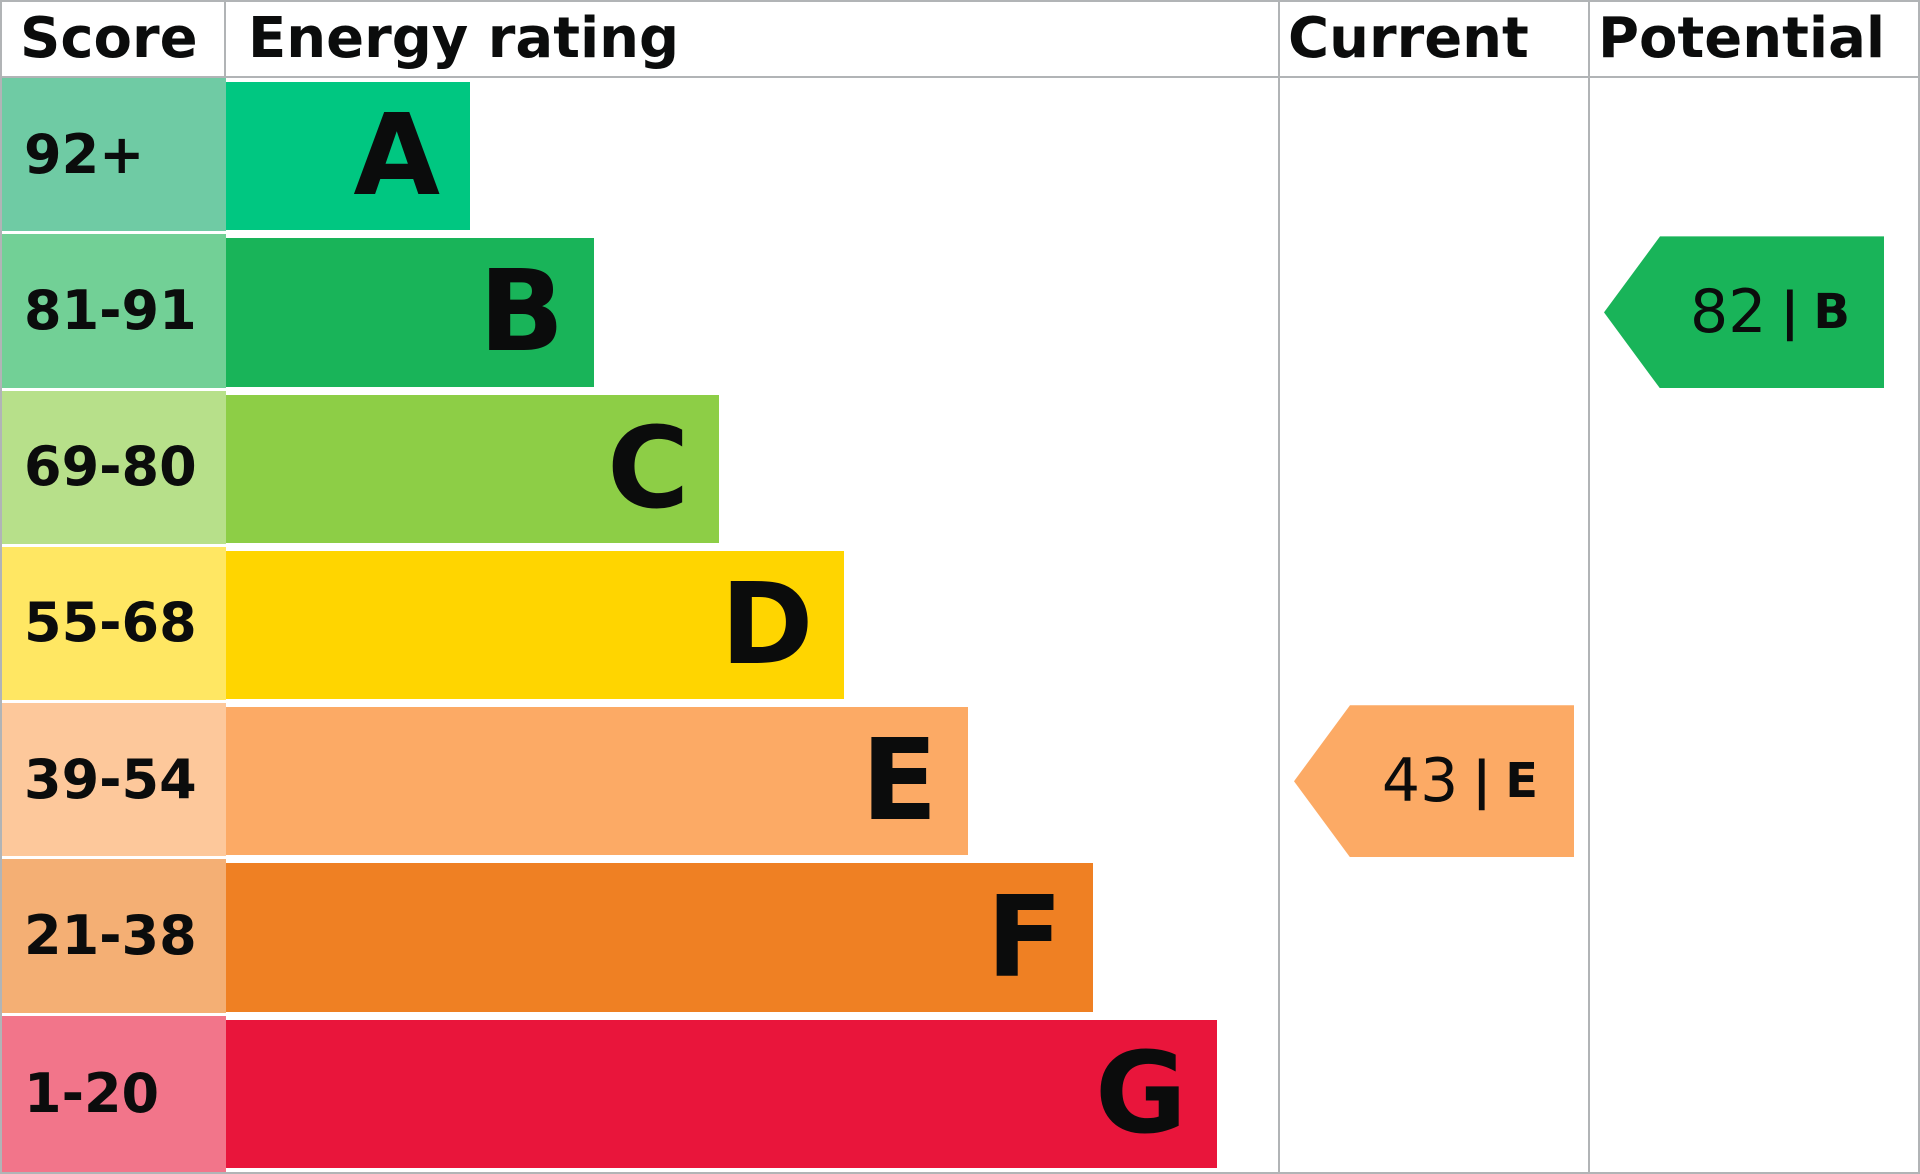 This screenshot has width=1920, height=1174. I want to click on potential-band-letter: B, so click(1831, 312).